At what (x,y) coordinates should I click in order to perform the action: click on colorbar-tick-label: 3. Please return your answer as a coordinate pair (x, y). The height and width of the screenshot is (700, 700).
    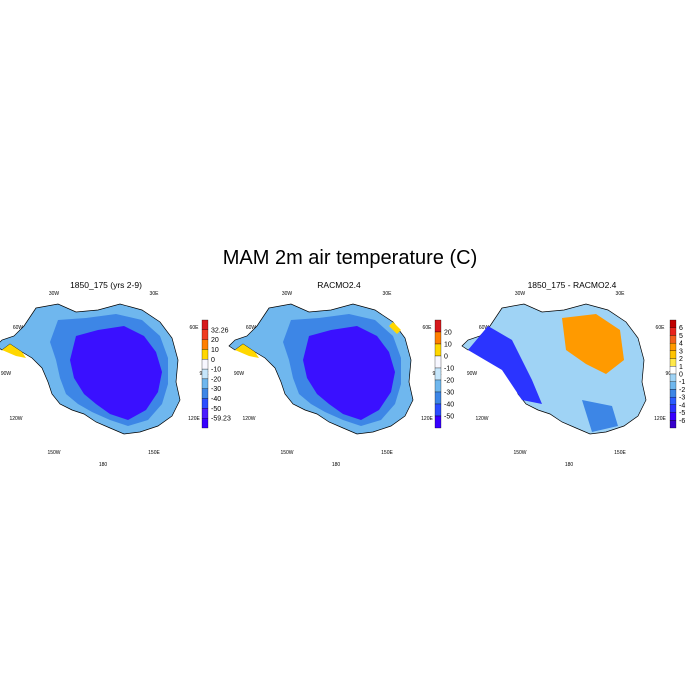
    Looking at the image, I should click on (681, 351).